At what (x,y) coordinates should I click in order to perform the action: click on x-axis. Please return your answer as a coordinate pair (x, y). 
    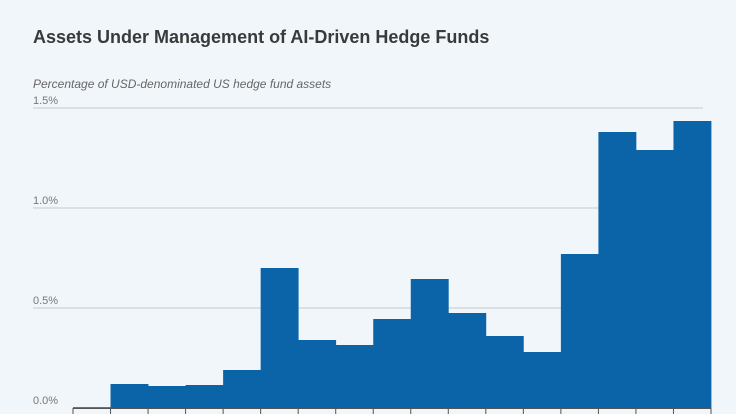
    Looking at the image, I should click on (392, 411).